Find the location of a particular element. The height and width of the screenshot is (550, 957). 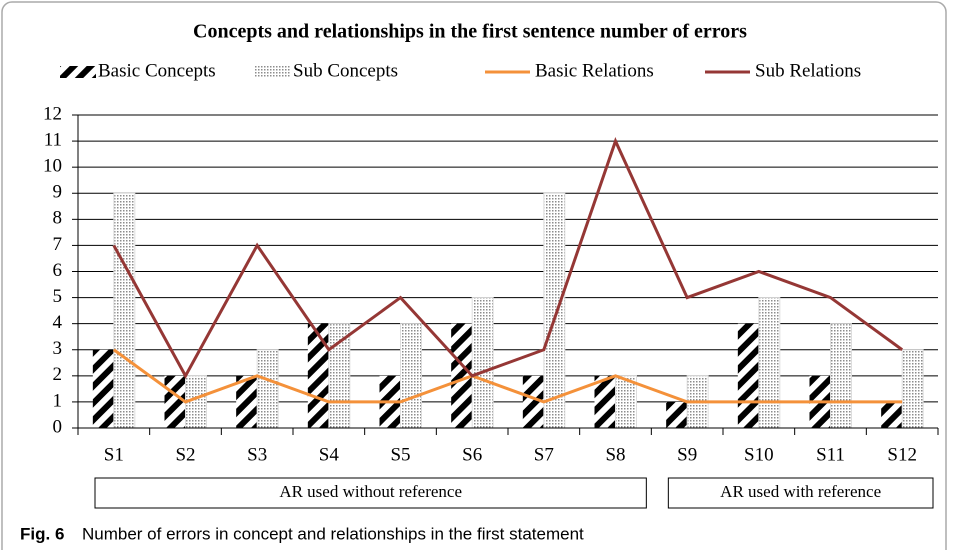

y-tick-label: 8 is located at coordinates (58, 218).